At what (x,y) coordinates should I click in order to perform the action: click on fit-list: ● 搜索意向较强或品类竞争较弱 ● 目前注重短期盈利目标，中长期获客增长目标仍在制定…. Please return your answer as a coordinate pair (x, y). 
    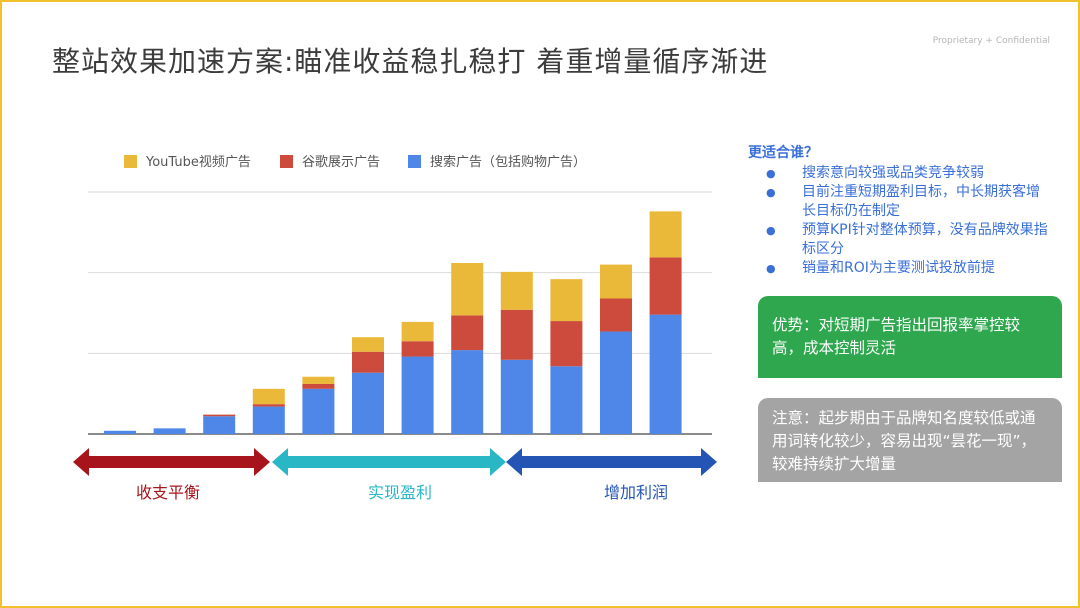
    Looking at the image, I should click on (898, 221).